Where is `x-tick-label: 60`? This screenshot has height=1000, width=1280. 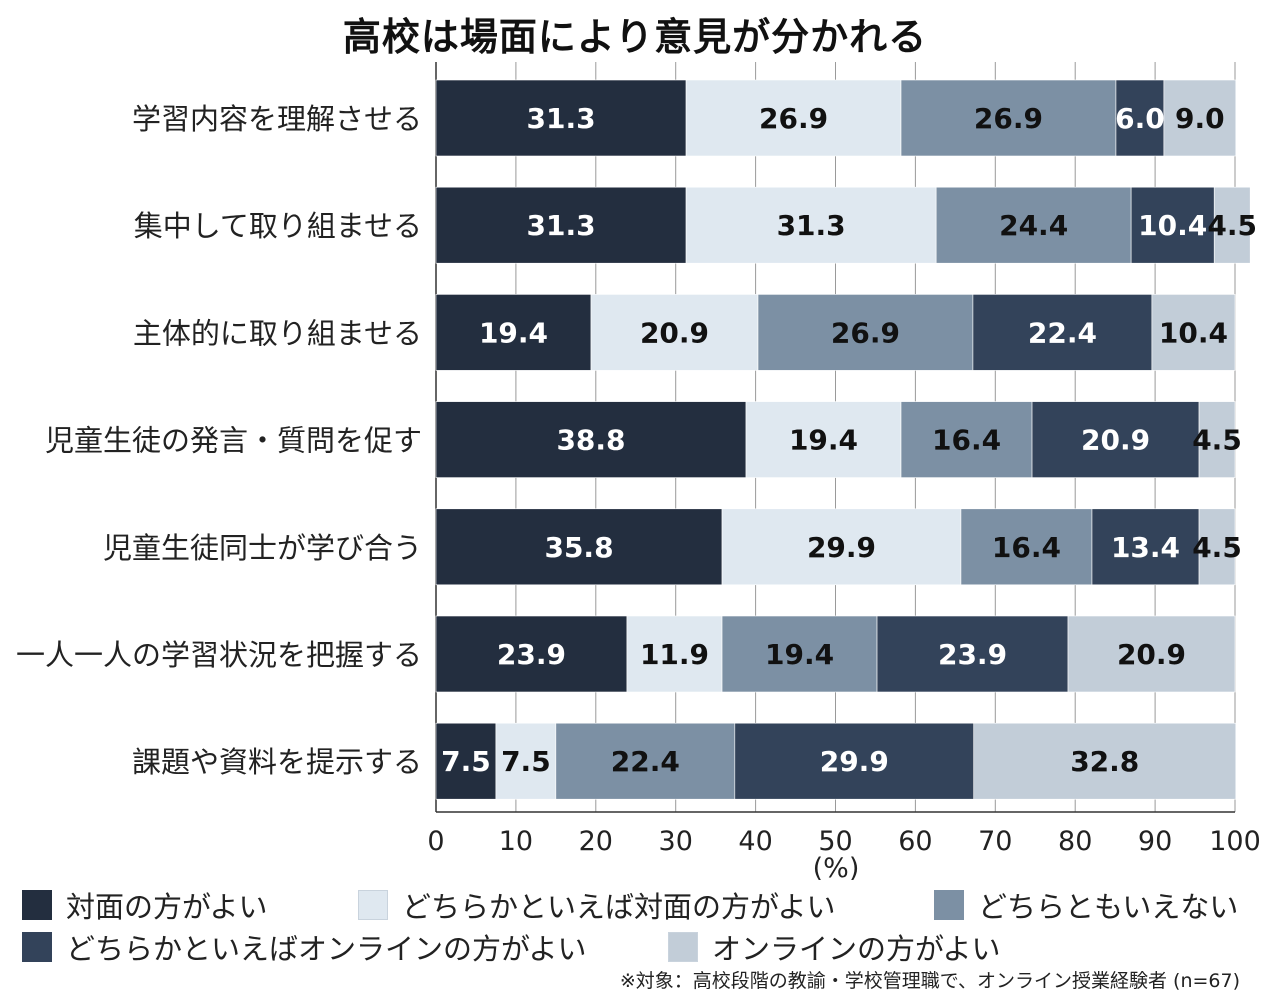 x-tick-label: 60 is located at coordinates (915, 841).